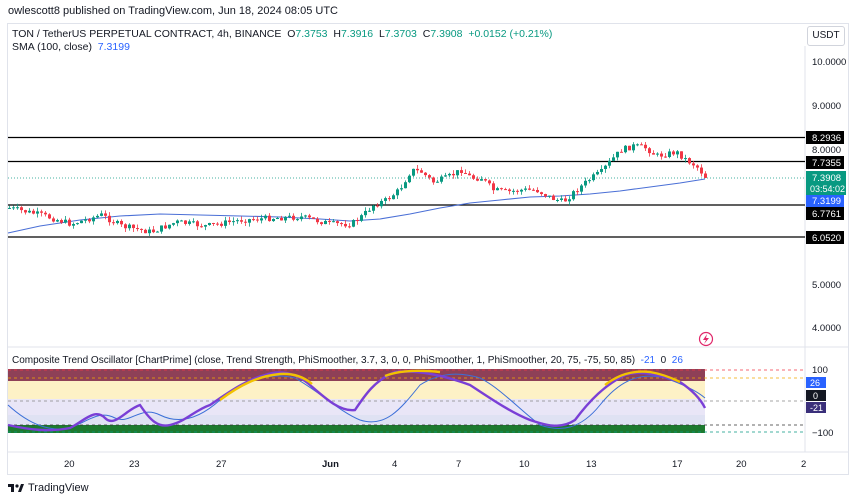 The image size is (860, 500). I want to click on low-value: 7.3703, so click(400, 34).